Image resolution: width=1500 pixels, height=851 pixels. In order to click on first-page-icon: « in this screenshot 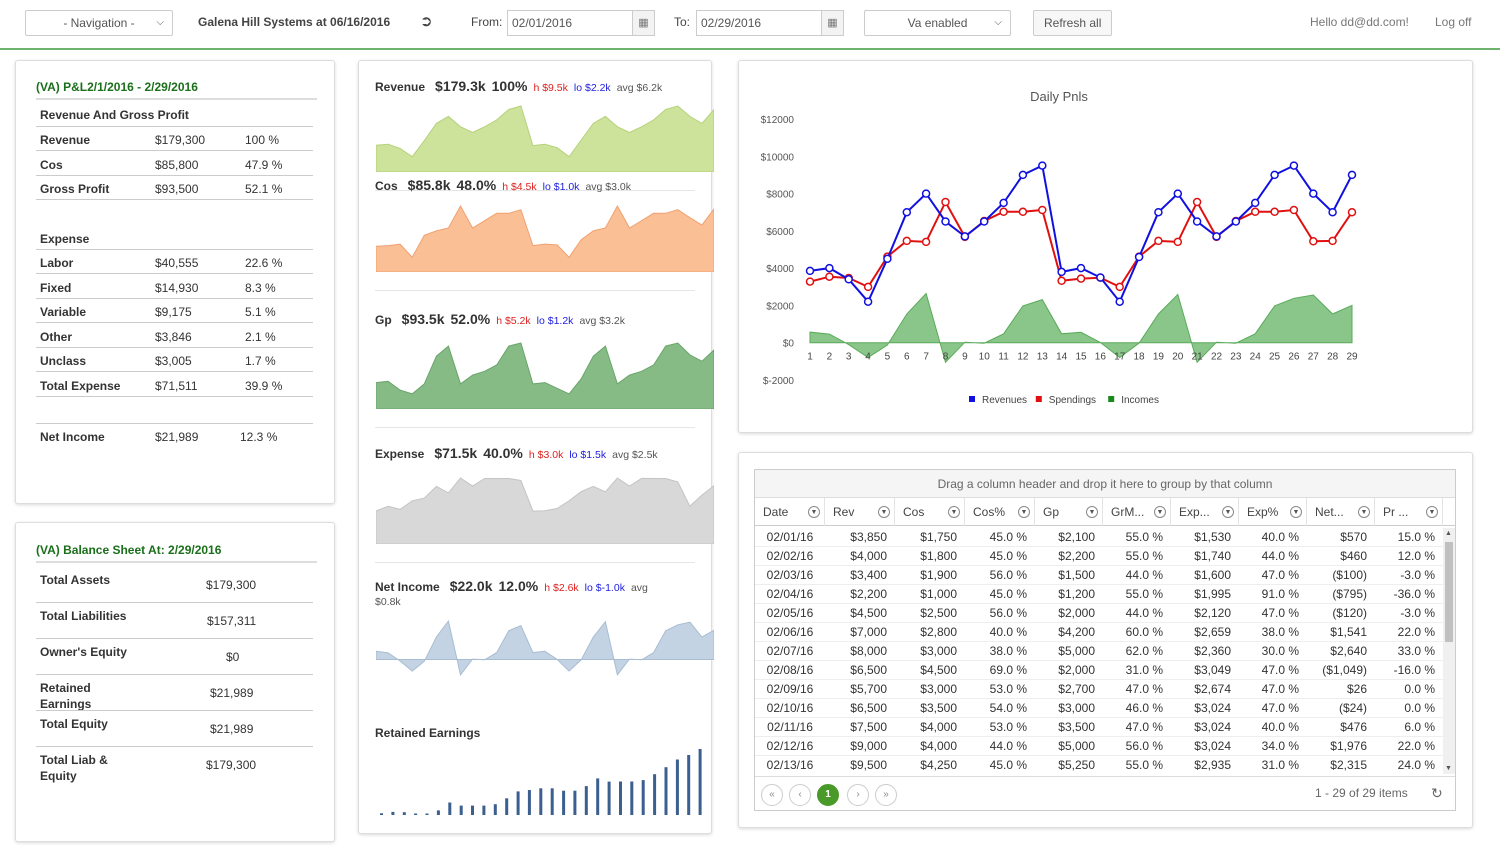, I will do `click(772, 795)`.